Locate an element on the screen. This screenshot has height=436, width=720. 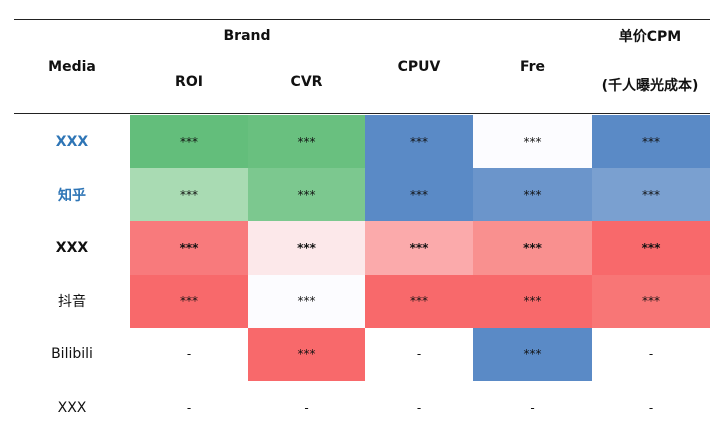
brand-header: Brand is located at coordinates (247, 36).